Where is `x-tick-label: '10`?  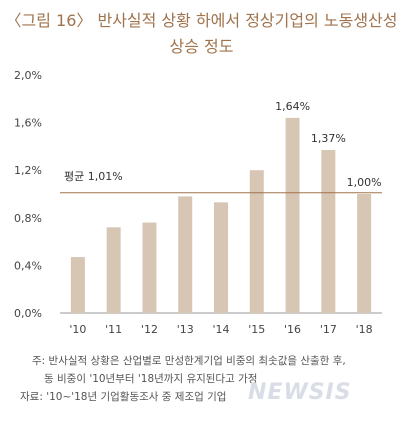 x-tick-label: '10 is located at coordinates (77, 329).